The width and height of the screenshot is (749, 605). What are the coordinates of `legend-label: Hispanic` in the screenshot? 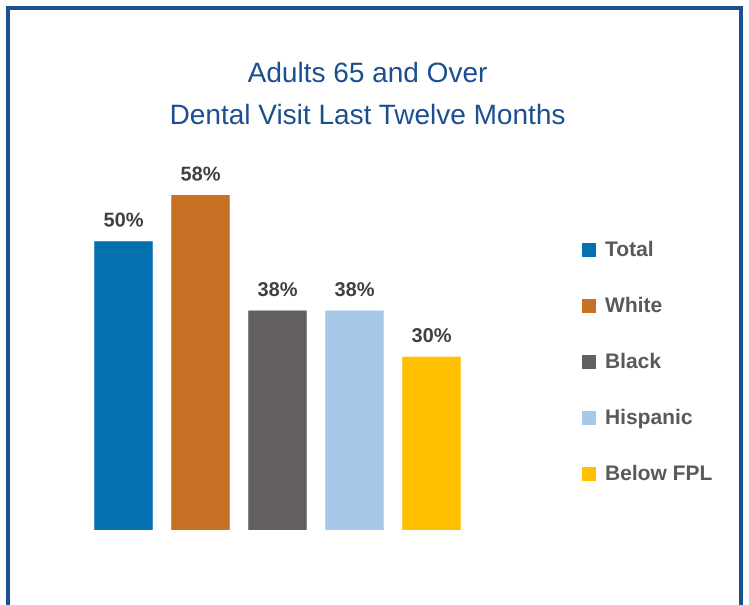 It's located at (649, 418).